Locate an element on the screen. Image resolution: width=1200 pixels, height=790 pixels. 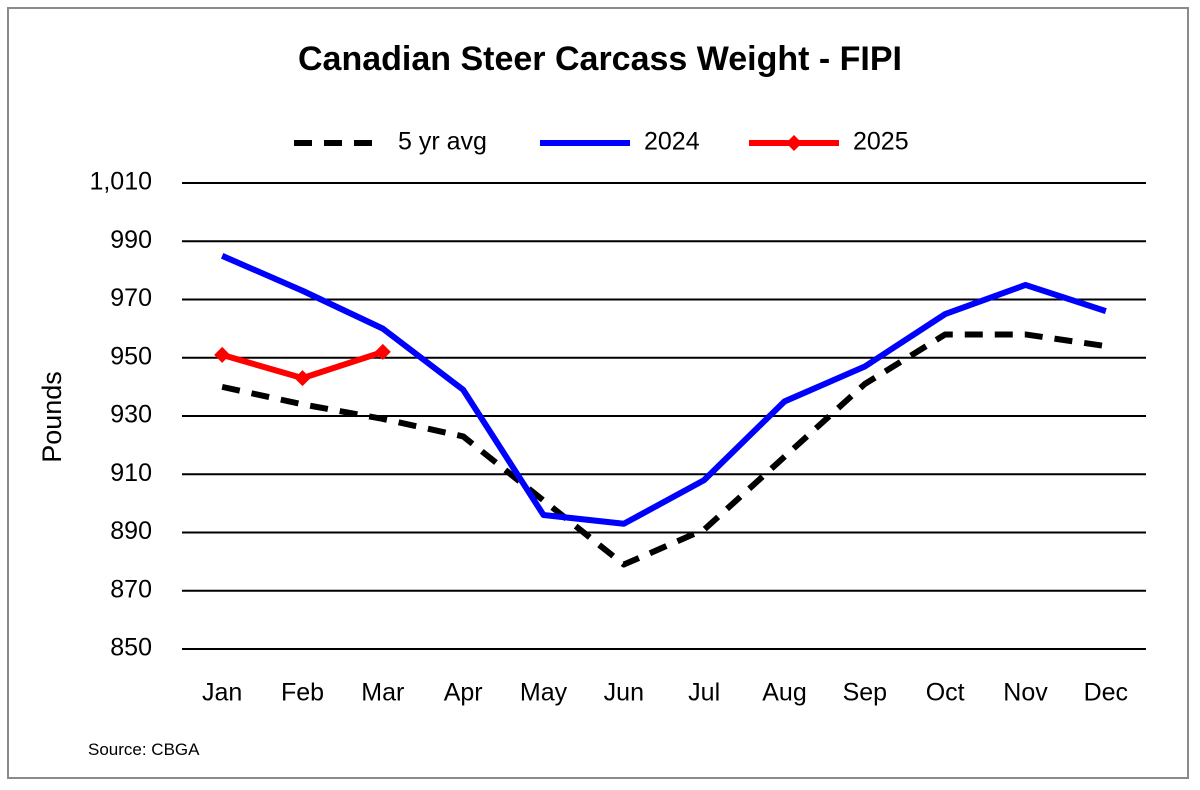
x-tick-label: Sep is located at coordinates (865, 693).